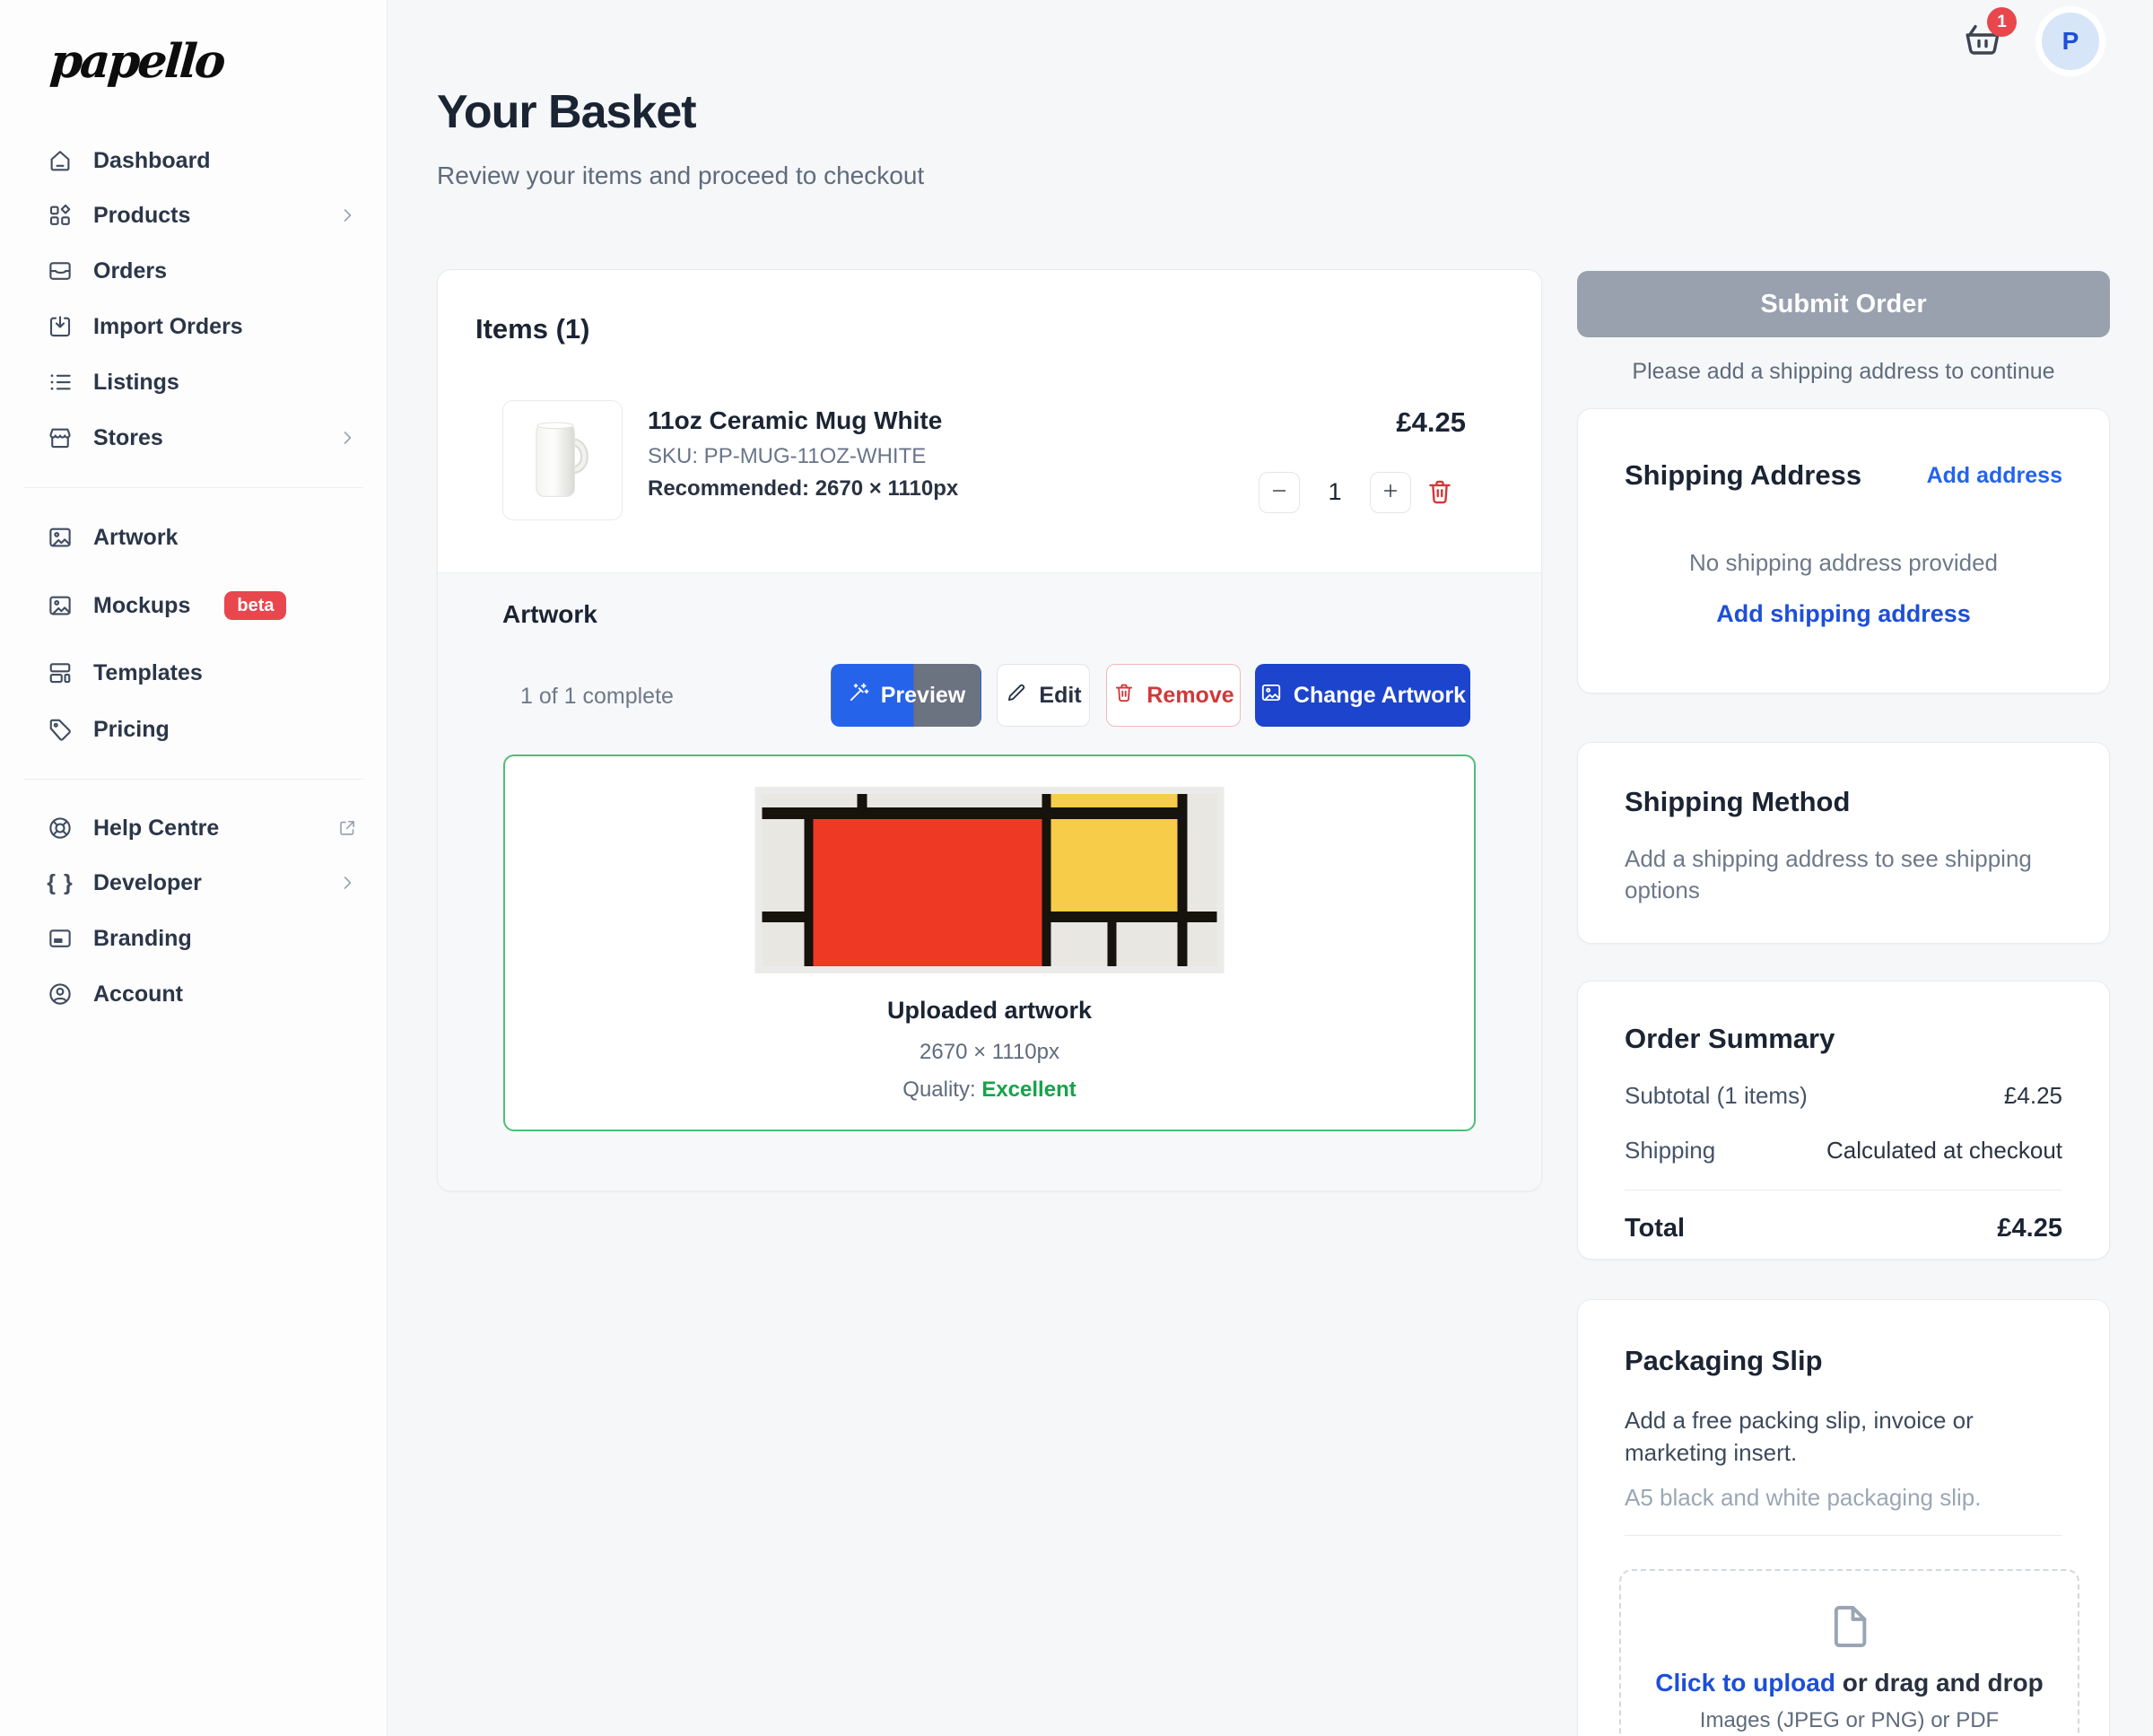 The height and width of the screenshot is (1736, 2153). What do you see at coordinates (1849, 1629) in the screenshot?
I see `file-icon` at bounding box center [1849, 1629].